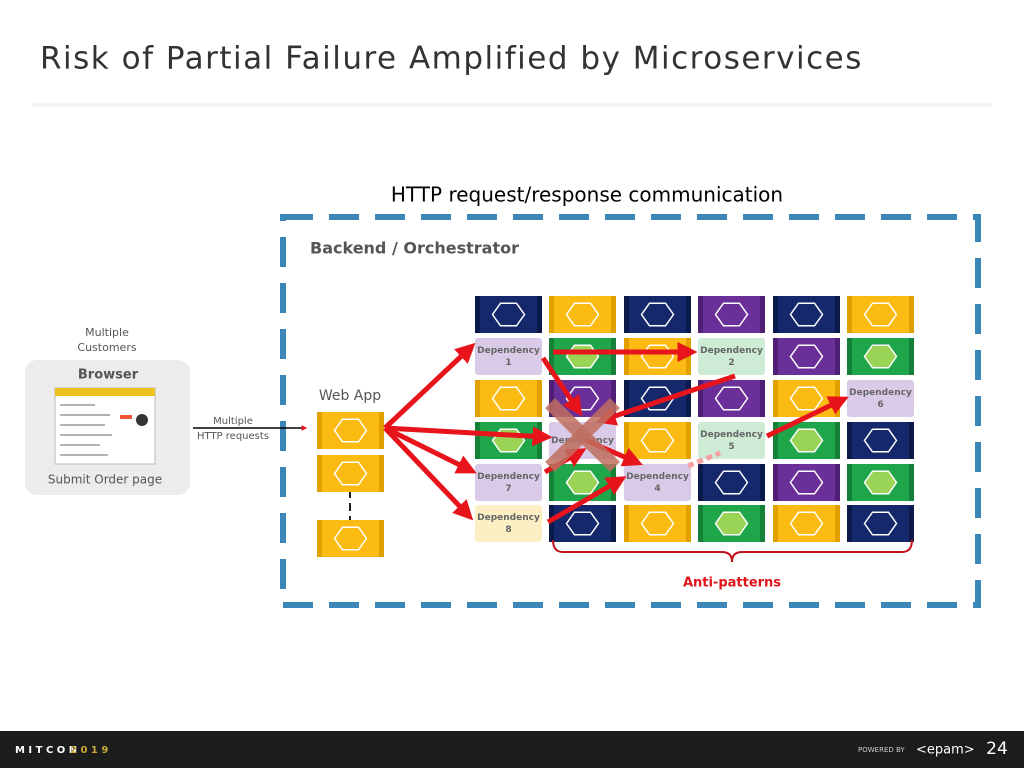 The width and height of the screenshot is (1024, 768). Describe the element at coordinates (732, 551) in the screenshot. I see `anti-pattern-brace` at that location.